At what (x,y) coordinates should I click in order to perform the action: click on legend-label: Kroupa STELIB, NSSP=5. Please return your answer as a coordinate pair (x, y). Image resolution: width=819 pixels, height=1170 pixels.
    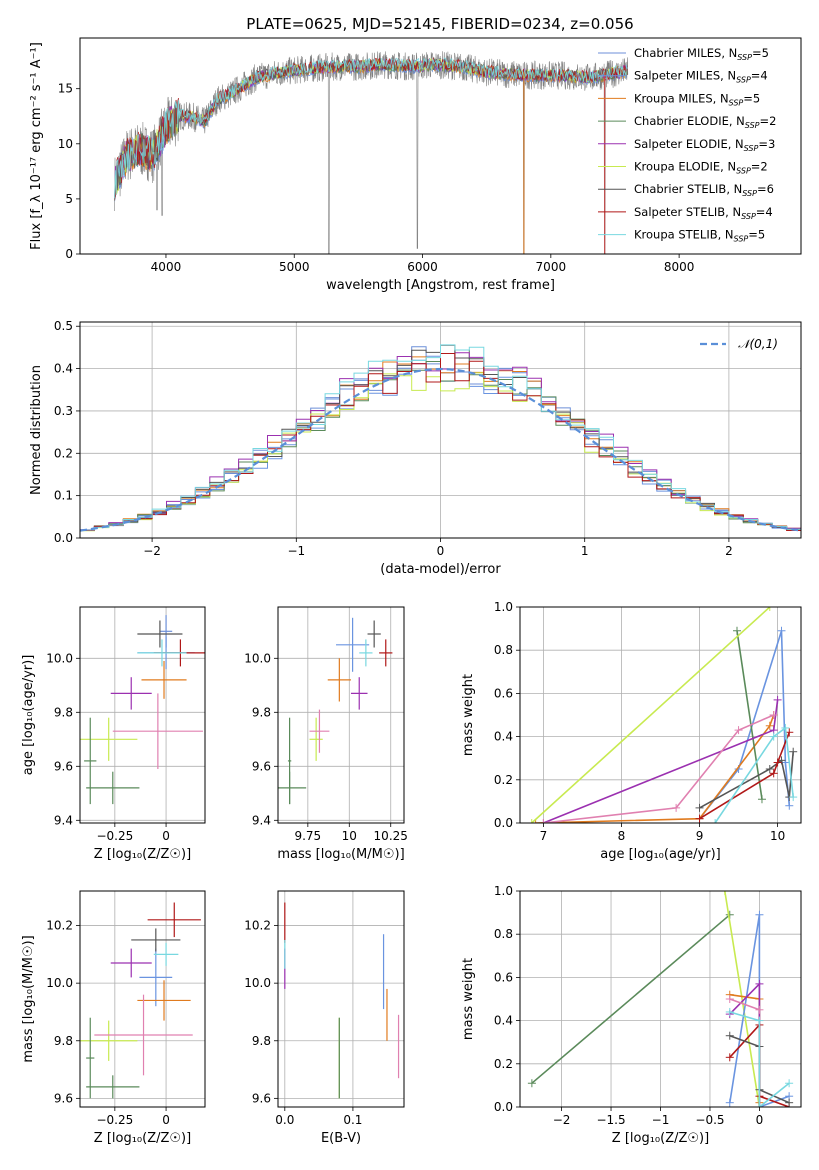
    Looking at the image, I should click on (699, 236).